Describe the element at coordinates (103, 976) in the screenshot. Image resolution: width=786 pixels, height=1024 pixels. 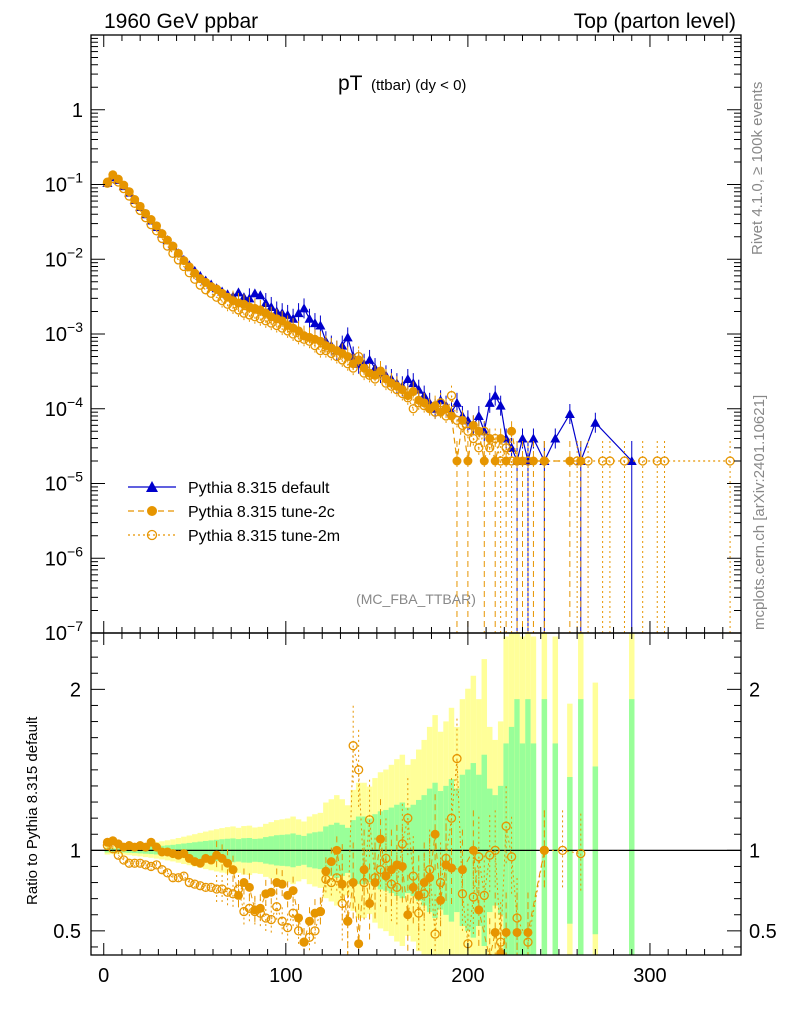
I see `x-tick-label: 0` at that location.